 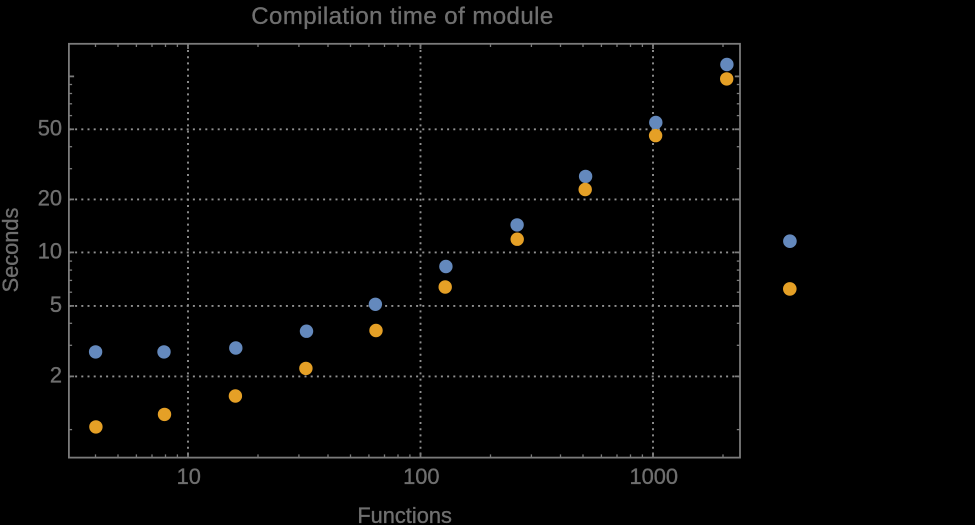 What do you see at coordinates (50, 127) in the screenshot?
I see `svg-text: 50` at bounding box center [50, 127].